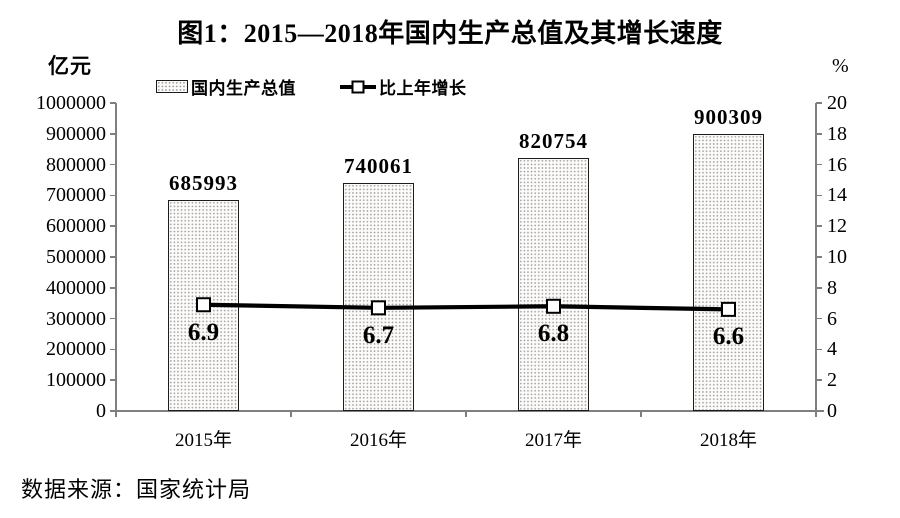 The width and height of the screenshot is (900, 518). Describe the element at coordinates (832, 349) in the screenshot. I see `y-axis-tick-label-right: 4` at that location.